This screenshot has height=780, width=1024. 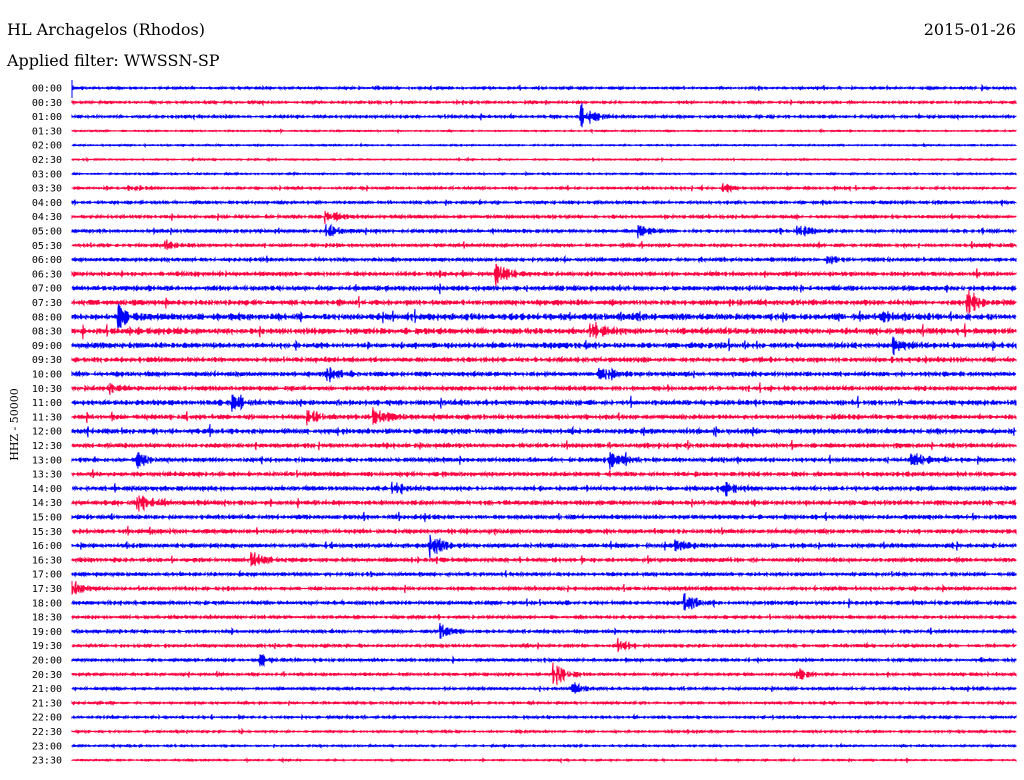 I want to click on time-label: 04:30, so click(x=47, y=217).